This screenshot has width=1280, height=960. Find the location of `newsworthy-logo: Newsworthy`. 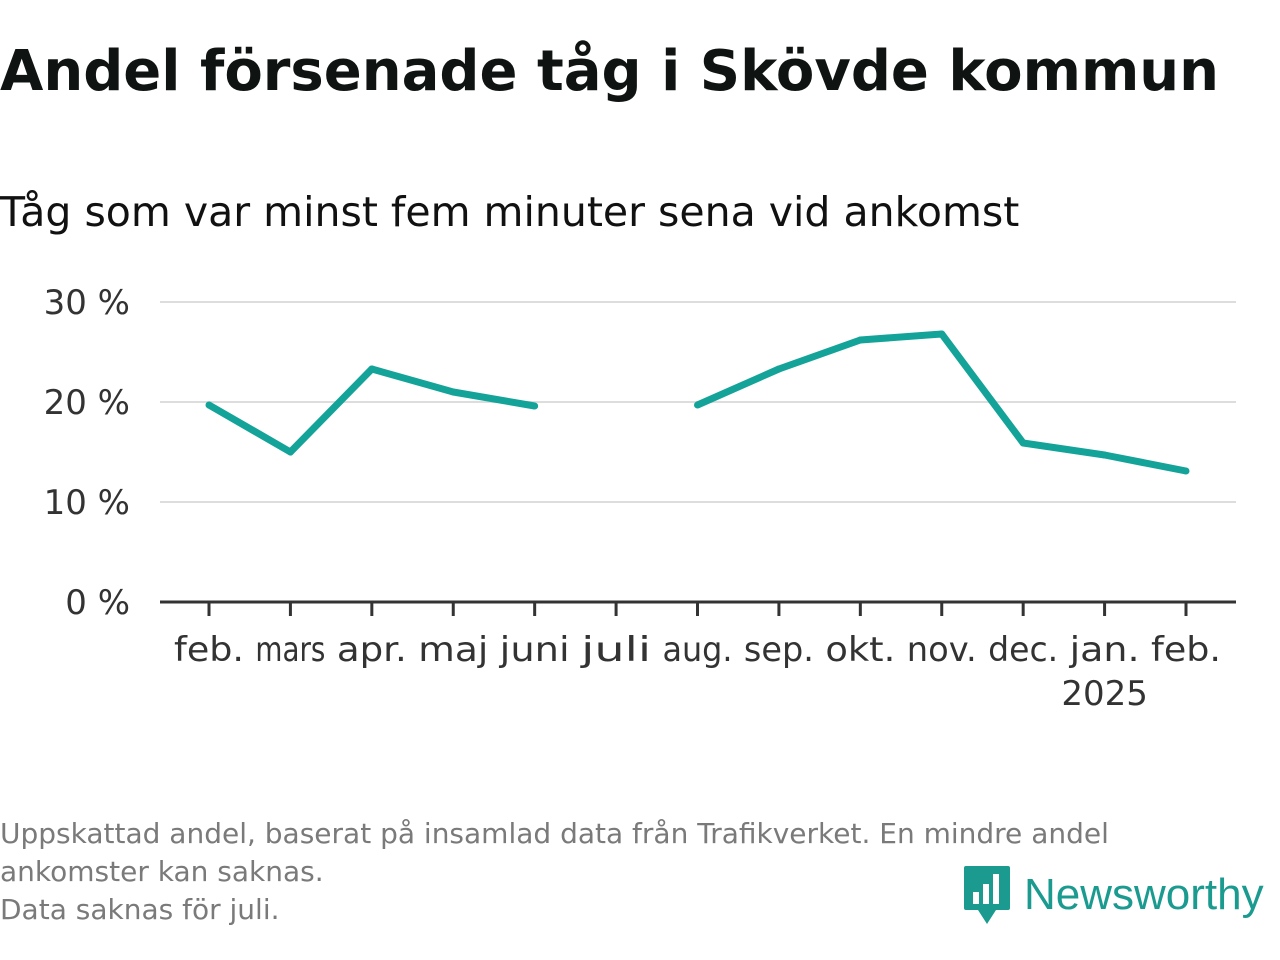

newsworthy-logo: Newsworthy is located at coordinates (1113, 895).